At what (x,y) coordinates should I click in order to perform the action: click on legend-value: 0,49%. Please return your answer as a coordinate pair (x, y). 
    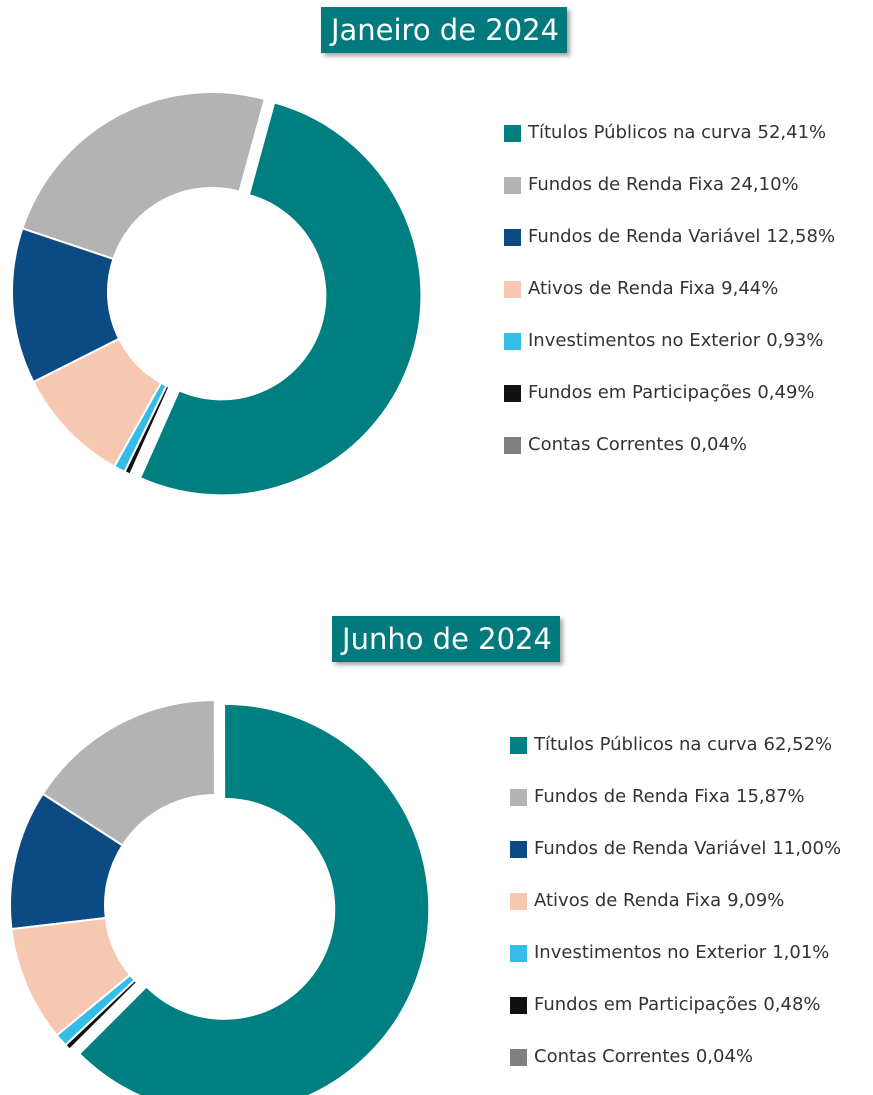
    Looking at the image, I should click on (785, 392).